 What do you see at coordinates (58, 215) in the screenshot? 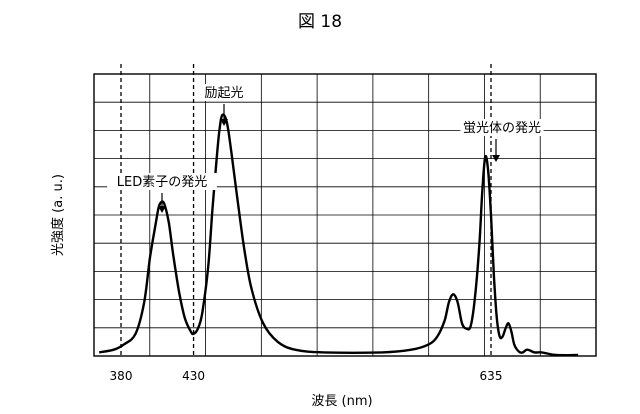
I see `y-axis-label: 光強度 (a. u.)` at bounding box center [58, 215].